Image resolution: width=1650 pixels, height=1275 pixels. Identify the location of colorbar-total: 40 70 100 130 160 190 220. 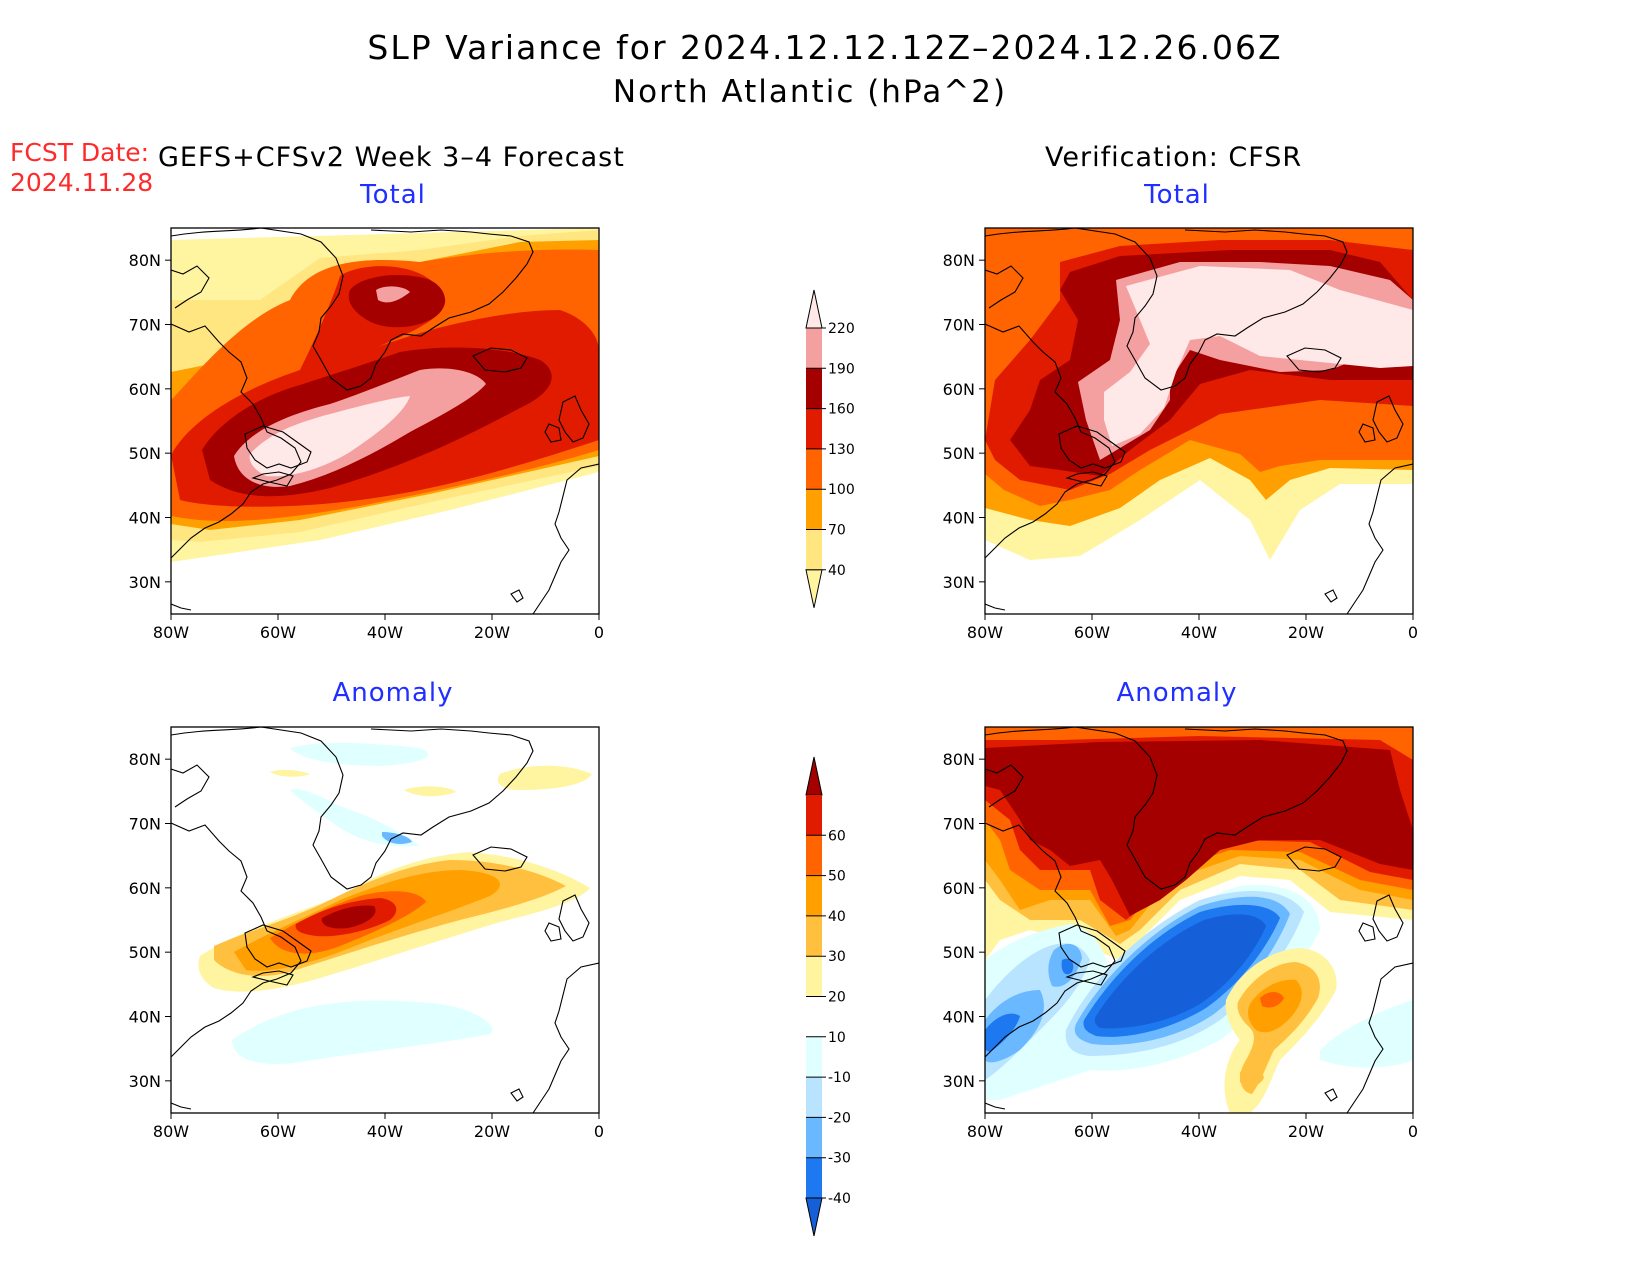
(830, 448).